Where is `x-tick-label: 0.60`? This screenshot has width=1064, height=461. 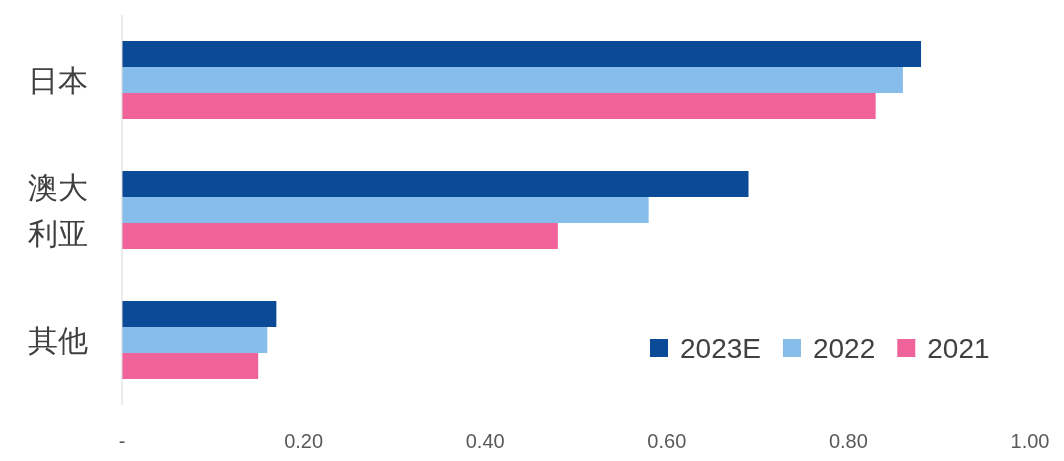
x-tick-label: 0.60 is located at coordinates (667, 441).